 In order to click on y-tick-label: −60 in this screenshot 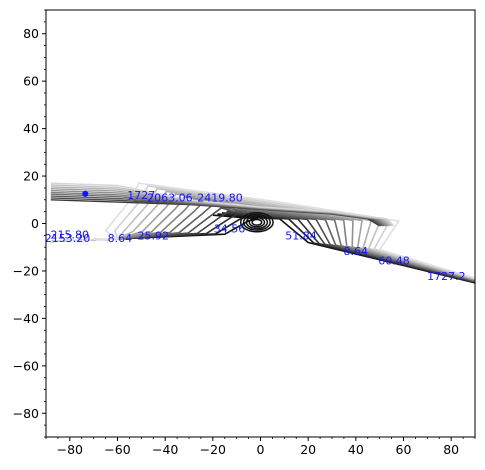, I will do `click(26, 365)`.